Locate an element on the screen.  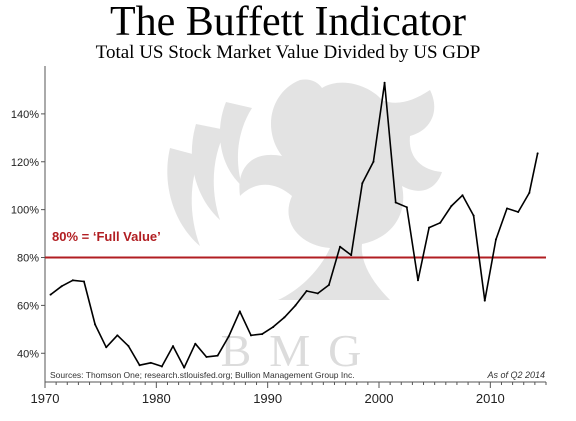
x-tick-label: 1980 is located at coordinates (156, 398).